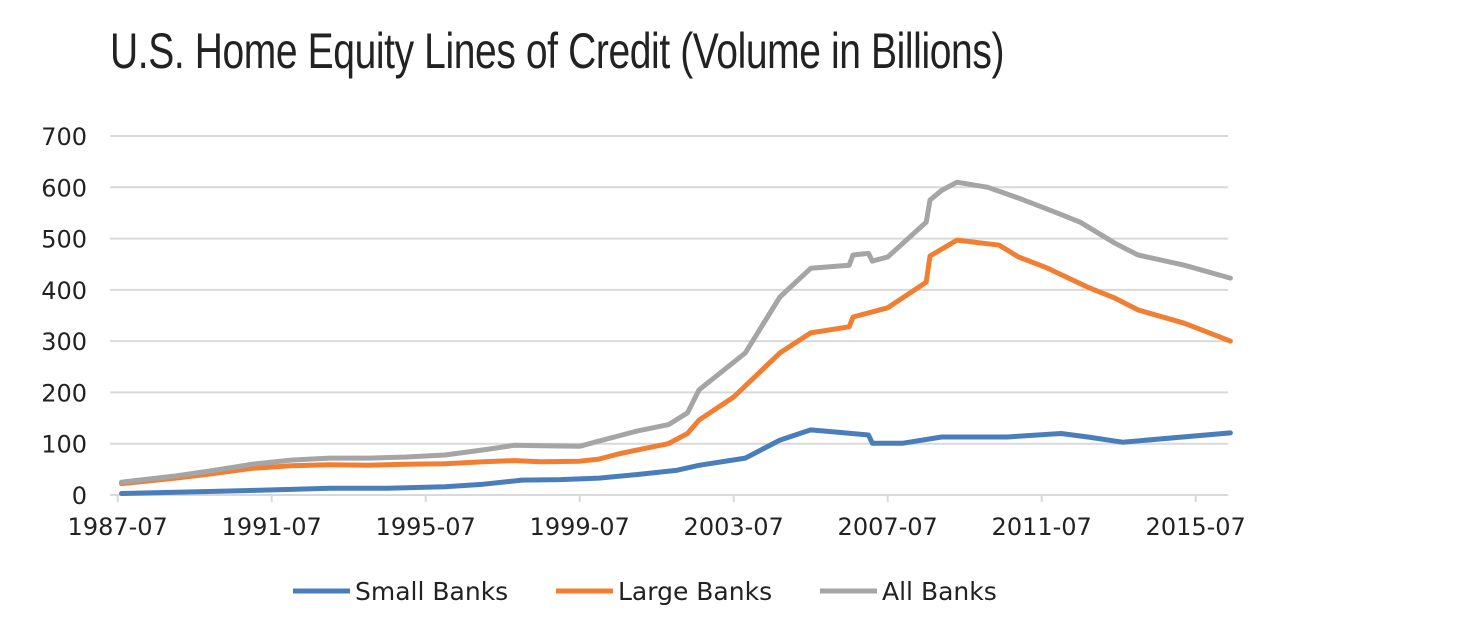 This screenshot has height=625, width=1480. What do you see at coordinates (1042, 527) in the screenshot?
I see `x-tick-label: 2011-07` at bounding box center [1042, 527].